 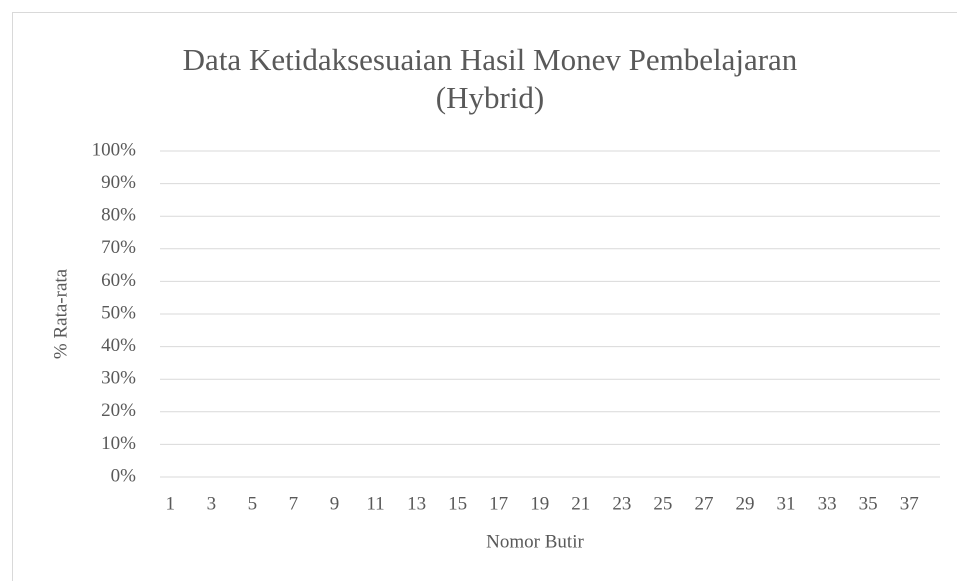 I want to click on y-axis-title: % Rata-rata, so click(x=60, y=313).